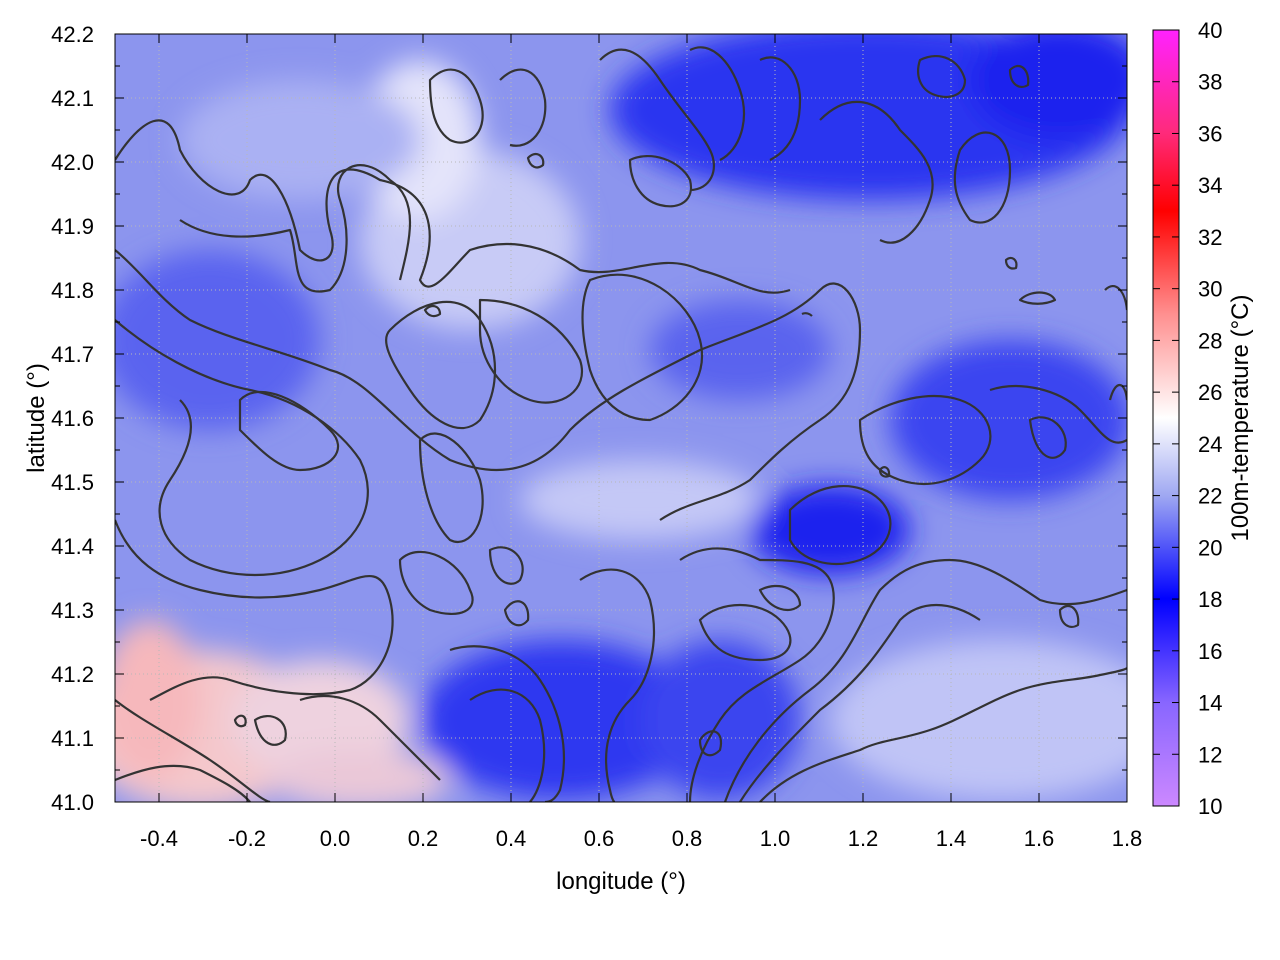  Describe the element at coordinates (621, 881) in the screenshot. I see `x-axis-label: longitude (°)` at that location.